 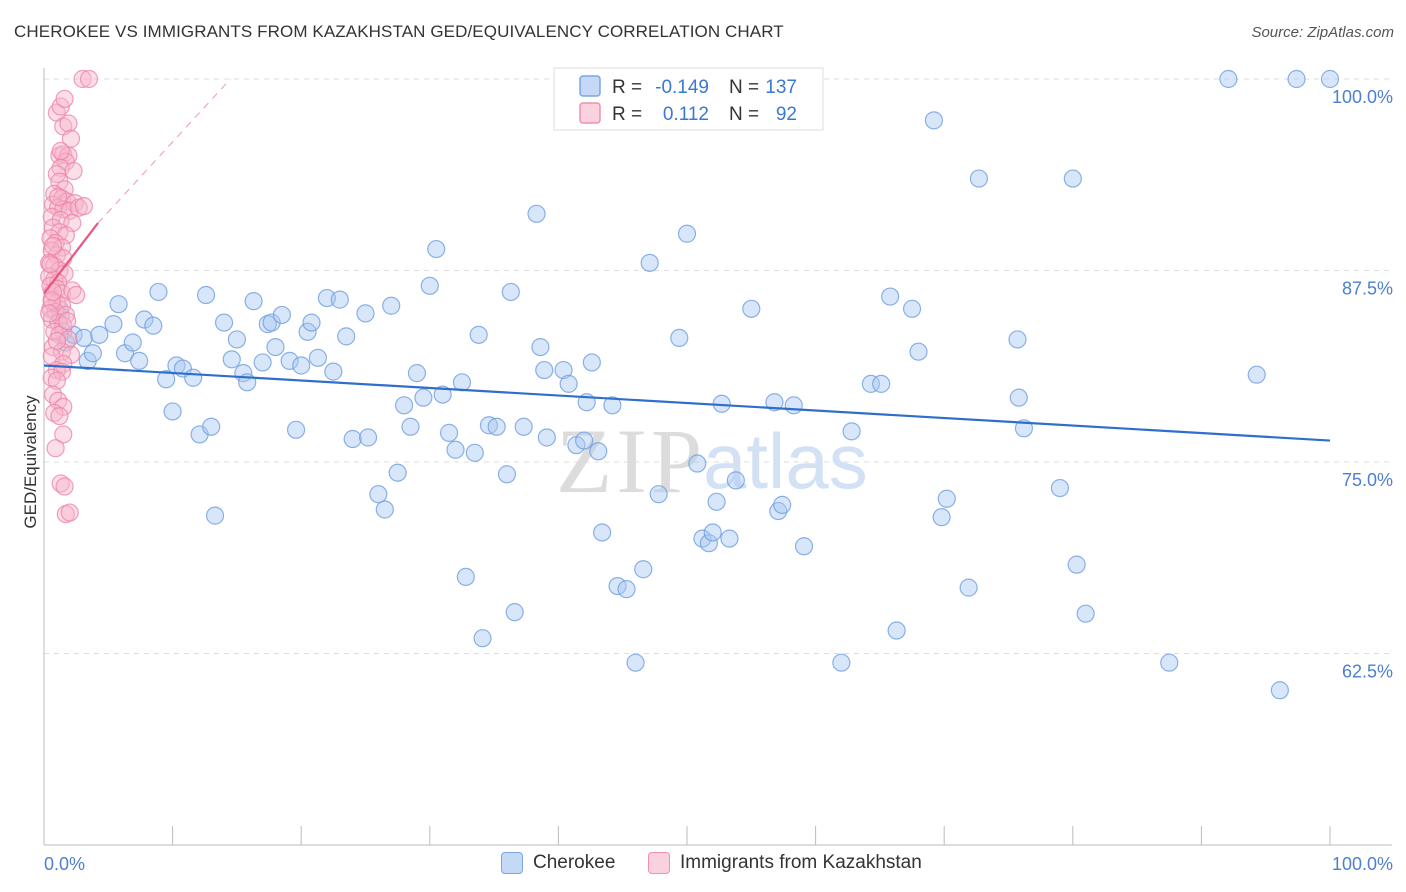 What do you see at coordinates (785, 863) in the screenshot?
I see `legend-item-kazakhstan: Immigrants from Kazakhstan` at bounding box center [785, 863].